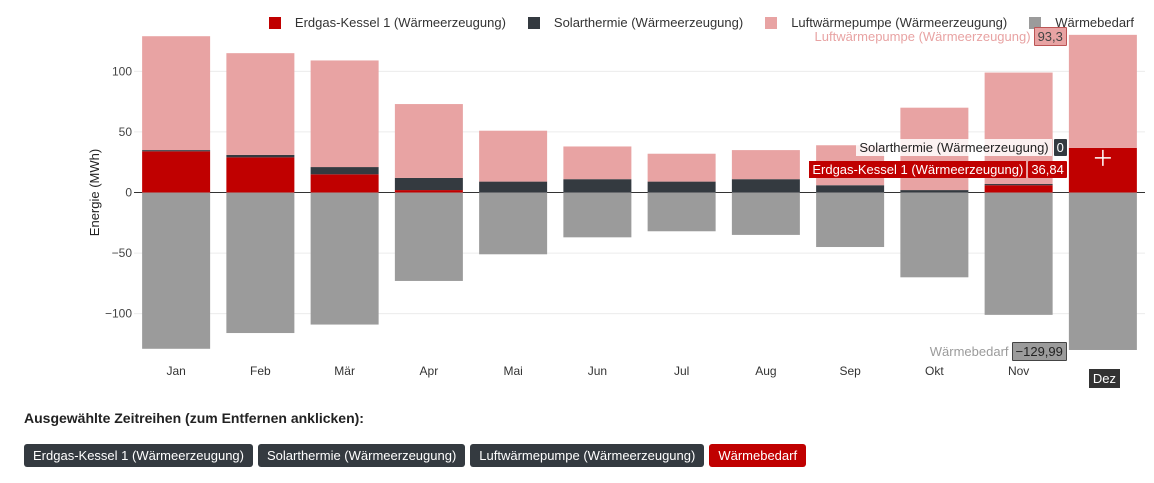 This screenshot has height=483, width=1154. I want to click on hover-value: 36,84, so click(1047, 169).